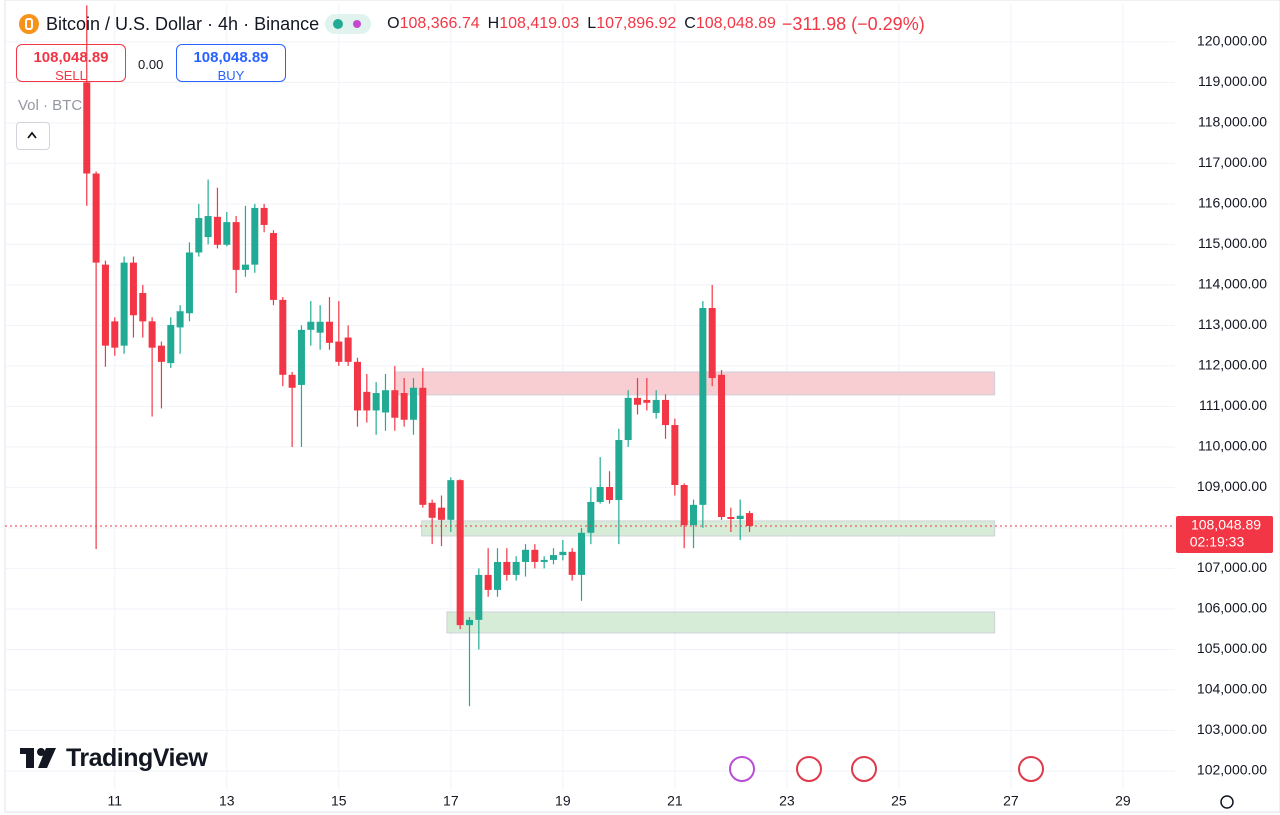 The width and height of the screenshot is (1280, 815). What do you see at coordinates (853, 23) in the screenshot?
I see `change: −311.98 (−0.29%)` at bounding box center [853, 23].